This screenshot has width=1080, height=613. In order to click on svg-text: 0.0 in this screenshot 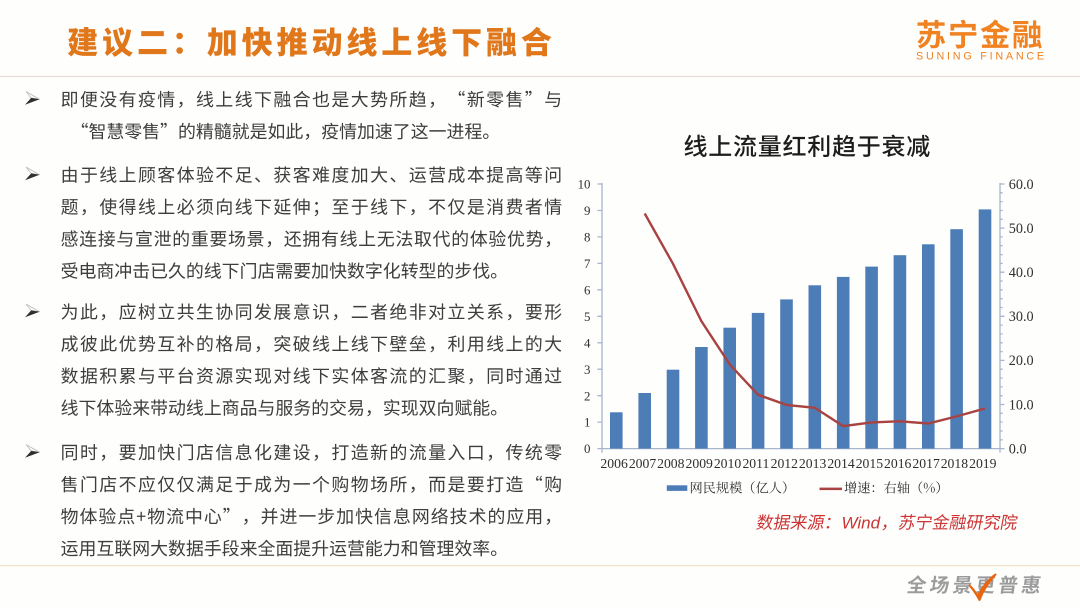, I will do `click(1018, 449)`.